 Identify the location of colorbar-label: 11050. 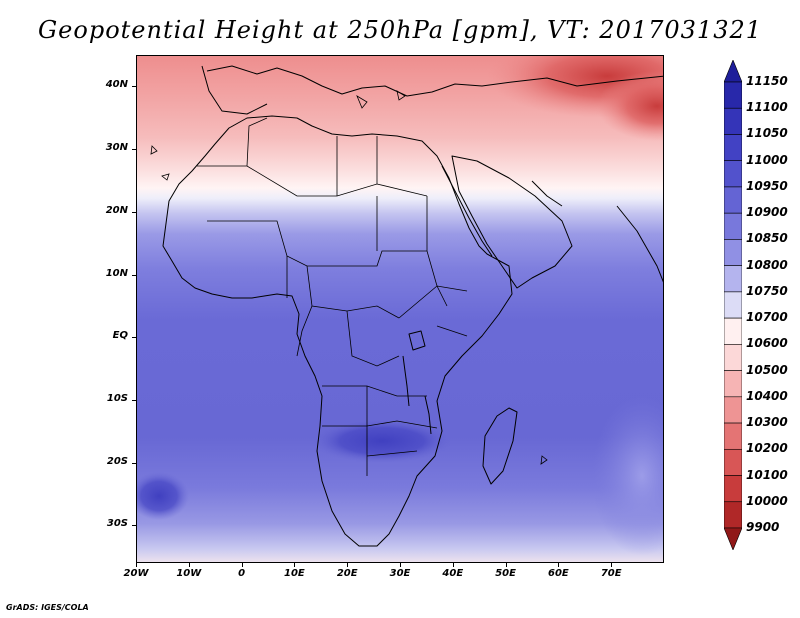
(767, 133).